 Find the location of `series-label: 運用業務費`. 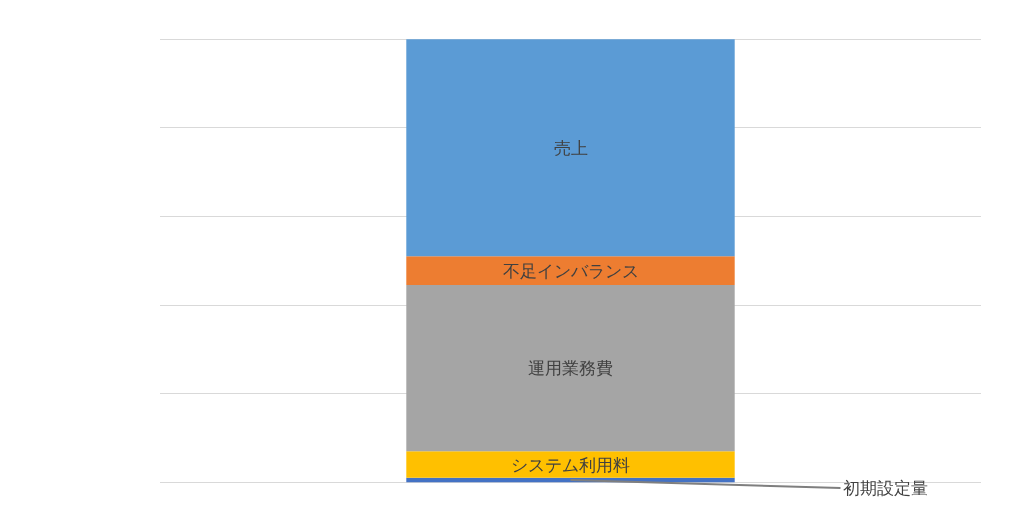

series-label: 運用業務費 is located at coordinates (570, 368).